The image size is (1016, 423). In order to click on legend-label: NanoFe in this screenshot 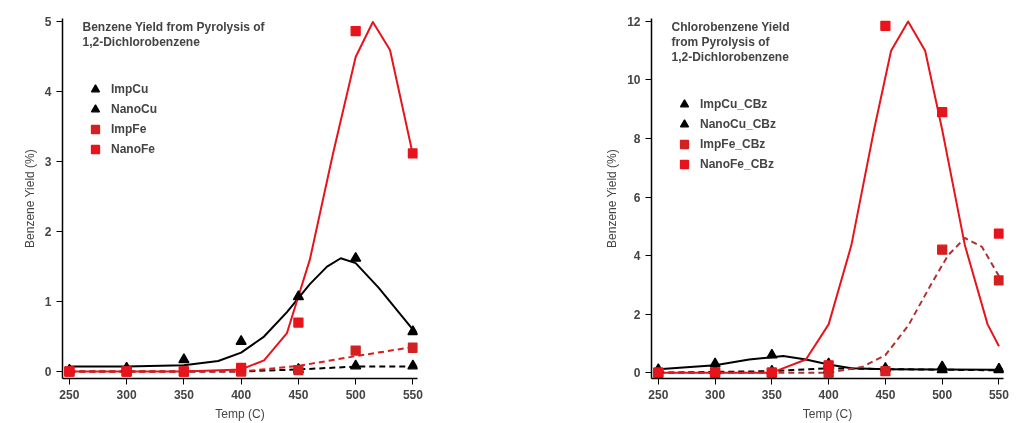, I will do `click(133, 149)`.